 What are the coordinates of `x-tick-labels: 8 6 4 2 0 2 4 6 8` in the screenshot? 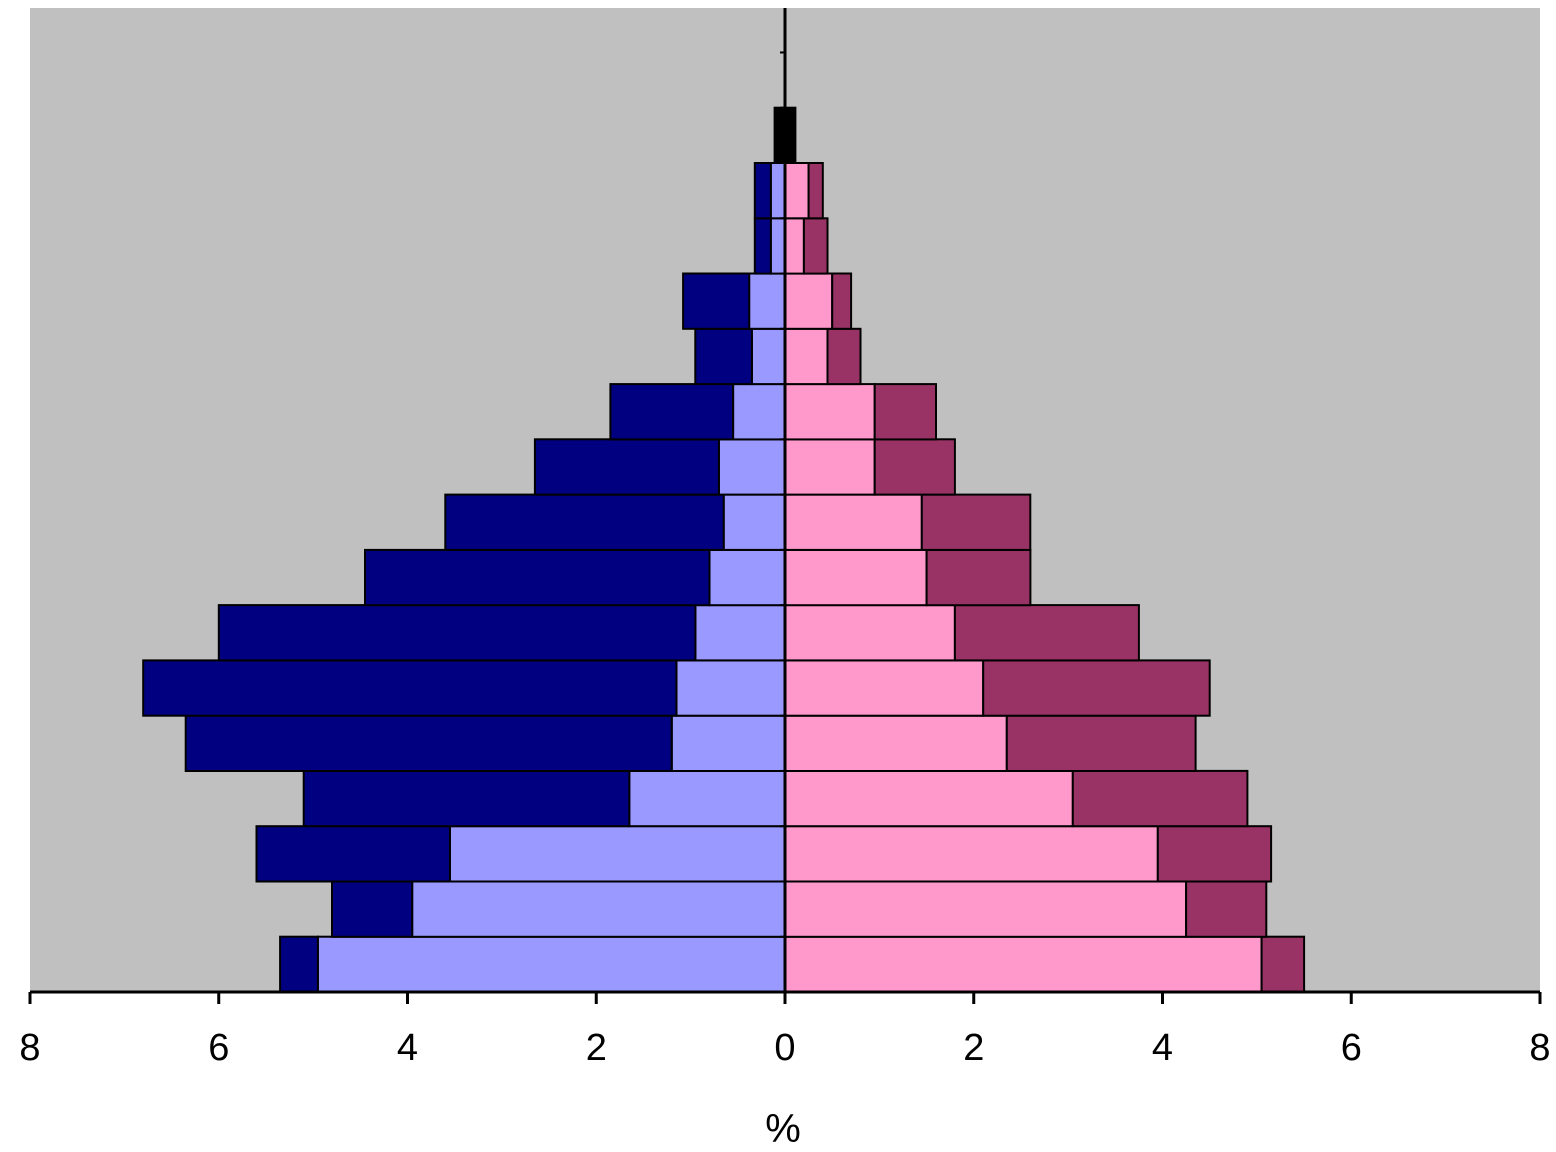 It's located at (784, 1048).